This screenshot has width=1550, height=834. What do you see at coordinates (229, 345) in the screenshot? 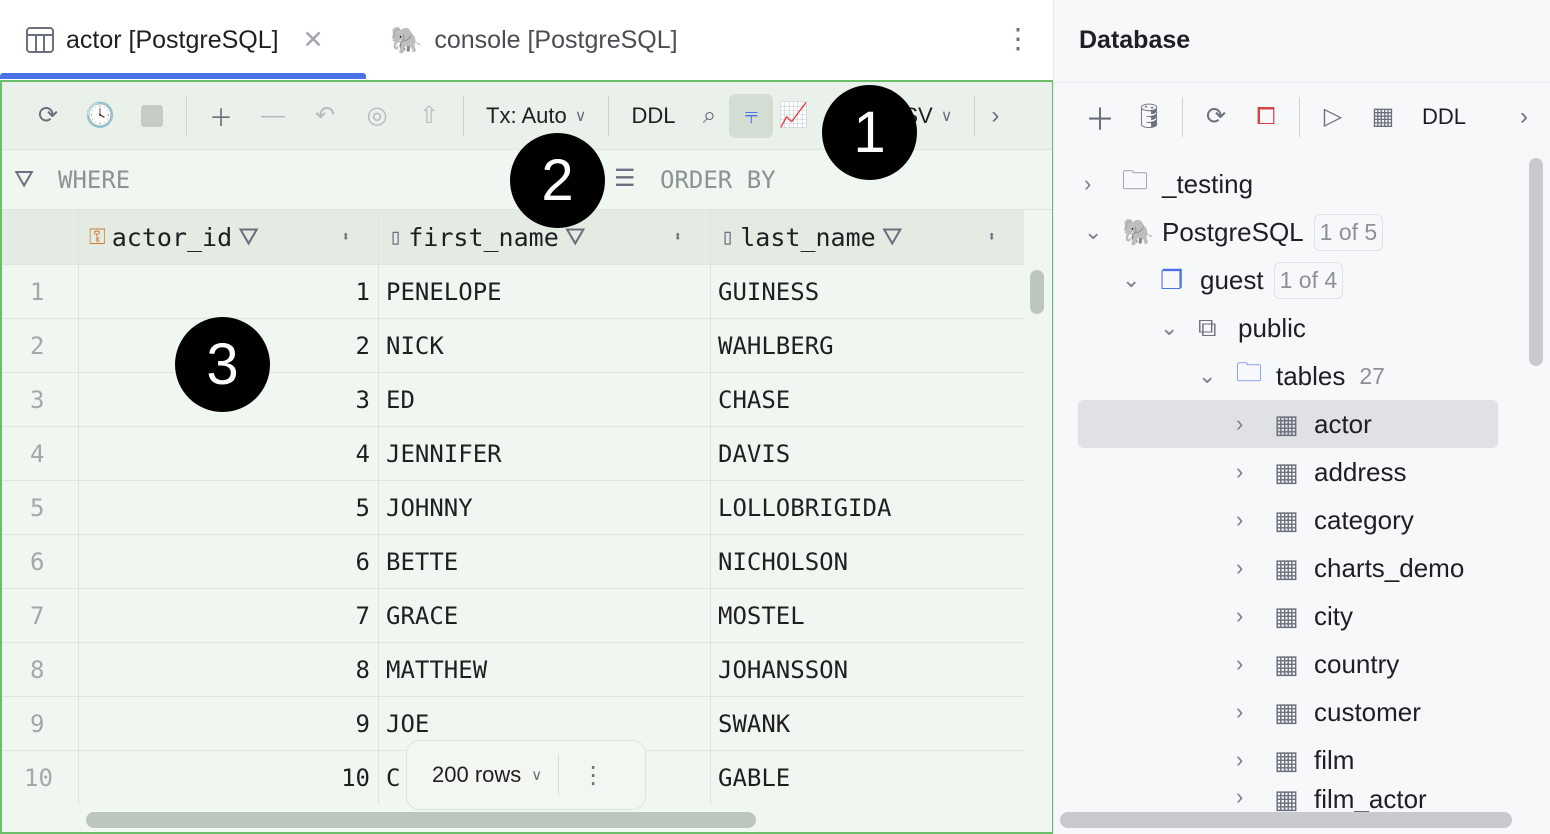
I see `cell-actor-id: 2` at bounding box center [229, 345].